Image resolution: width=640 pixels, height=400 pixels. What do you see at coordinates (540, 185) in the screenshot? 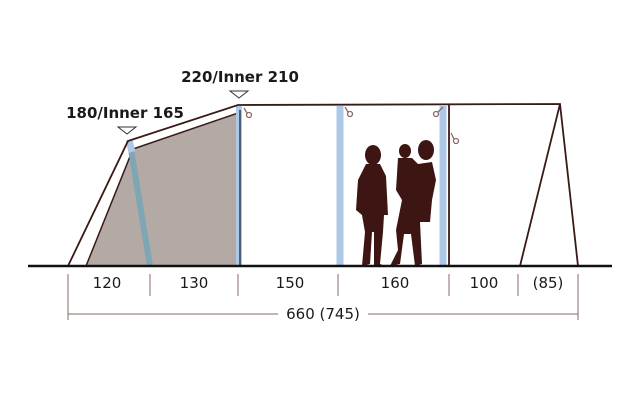
I see `canopy-pole` at bounding box center [540, 185].